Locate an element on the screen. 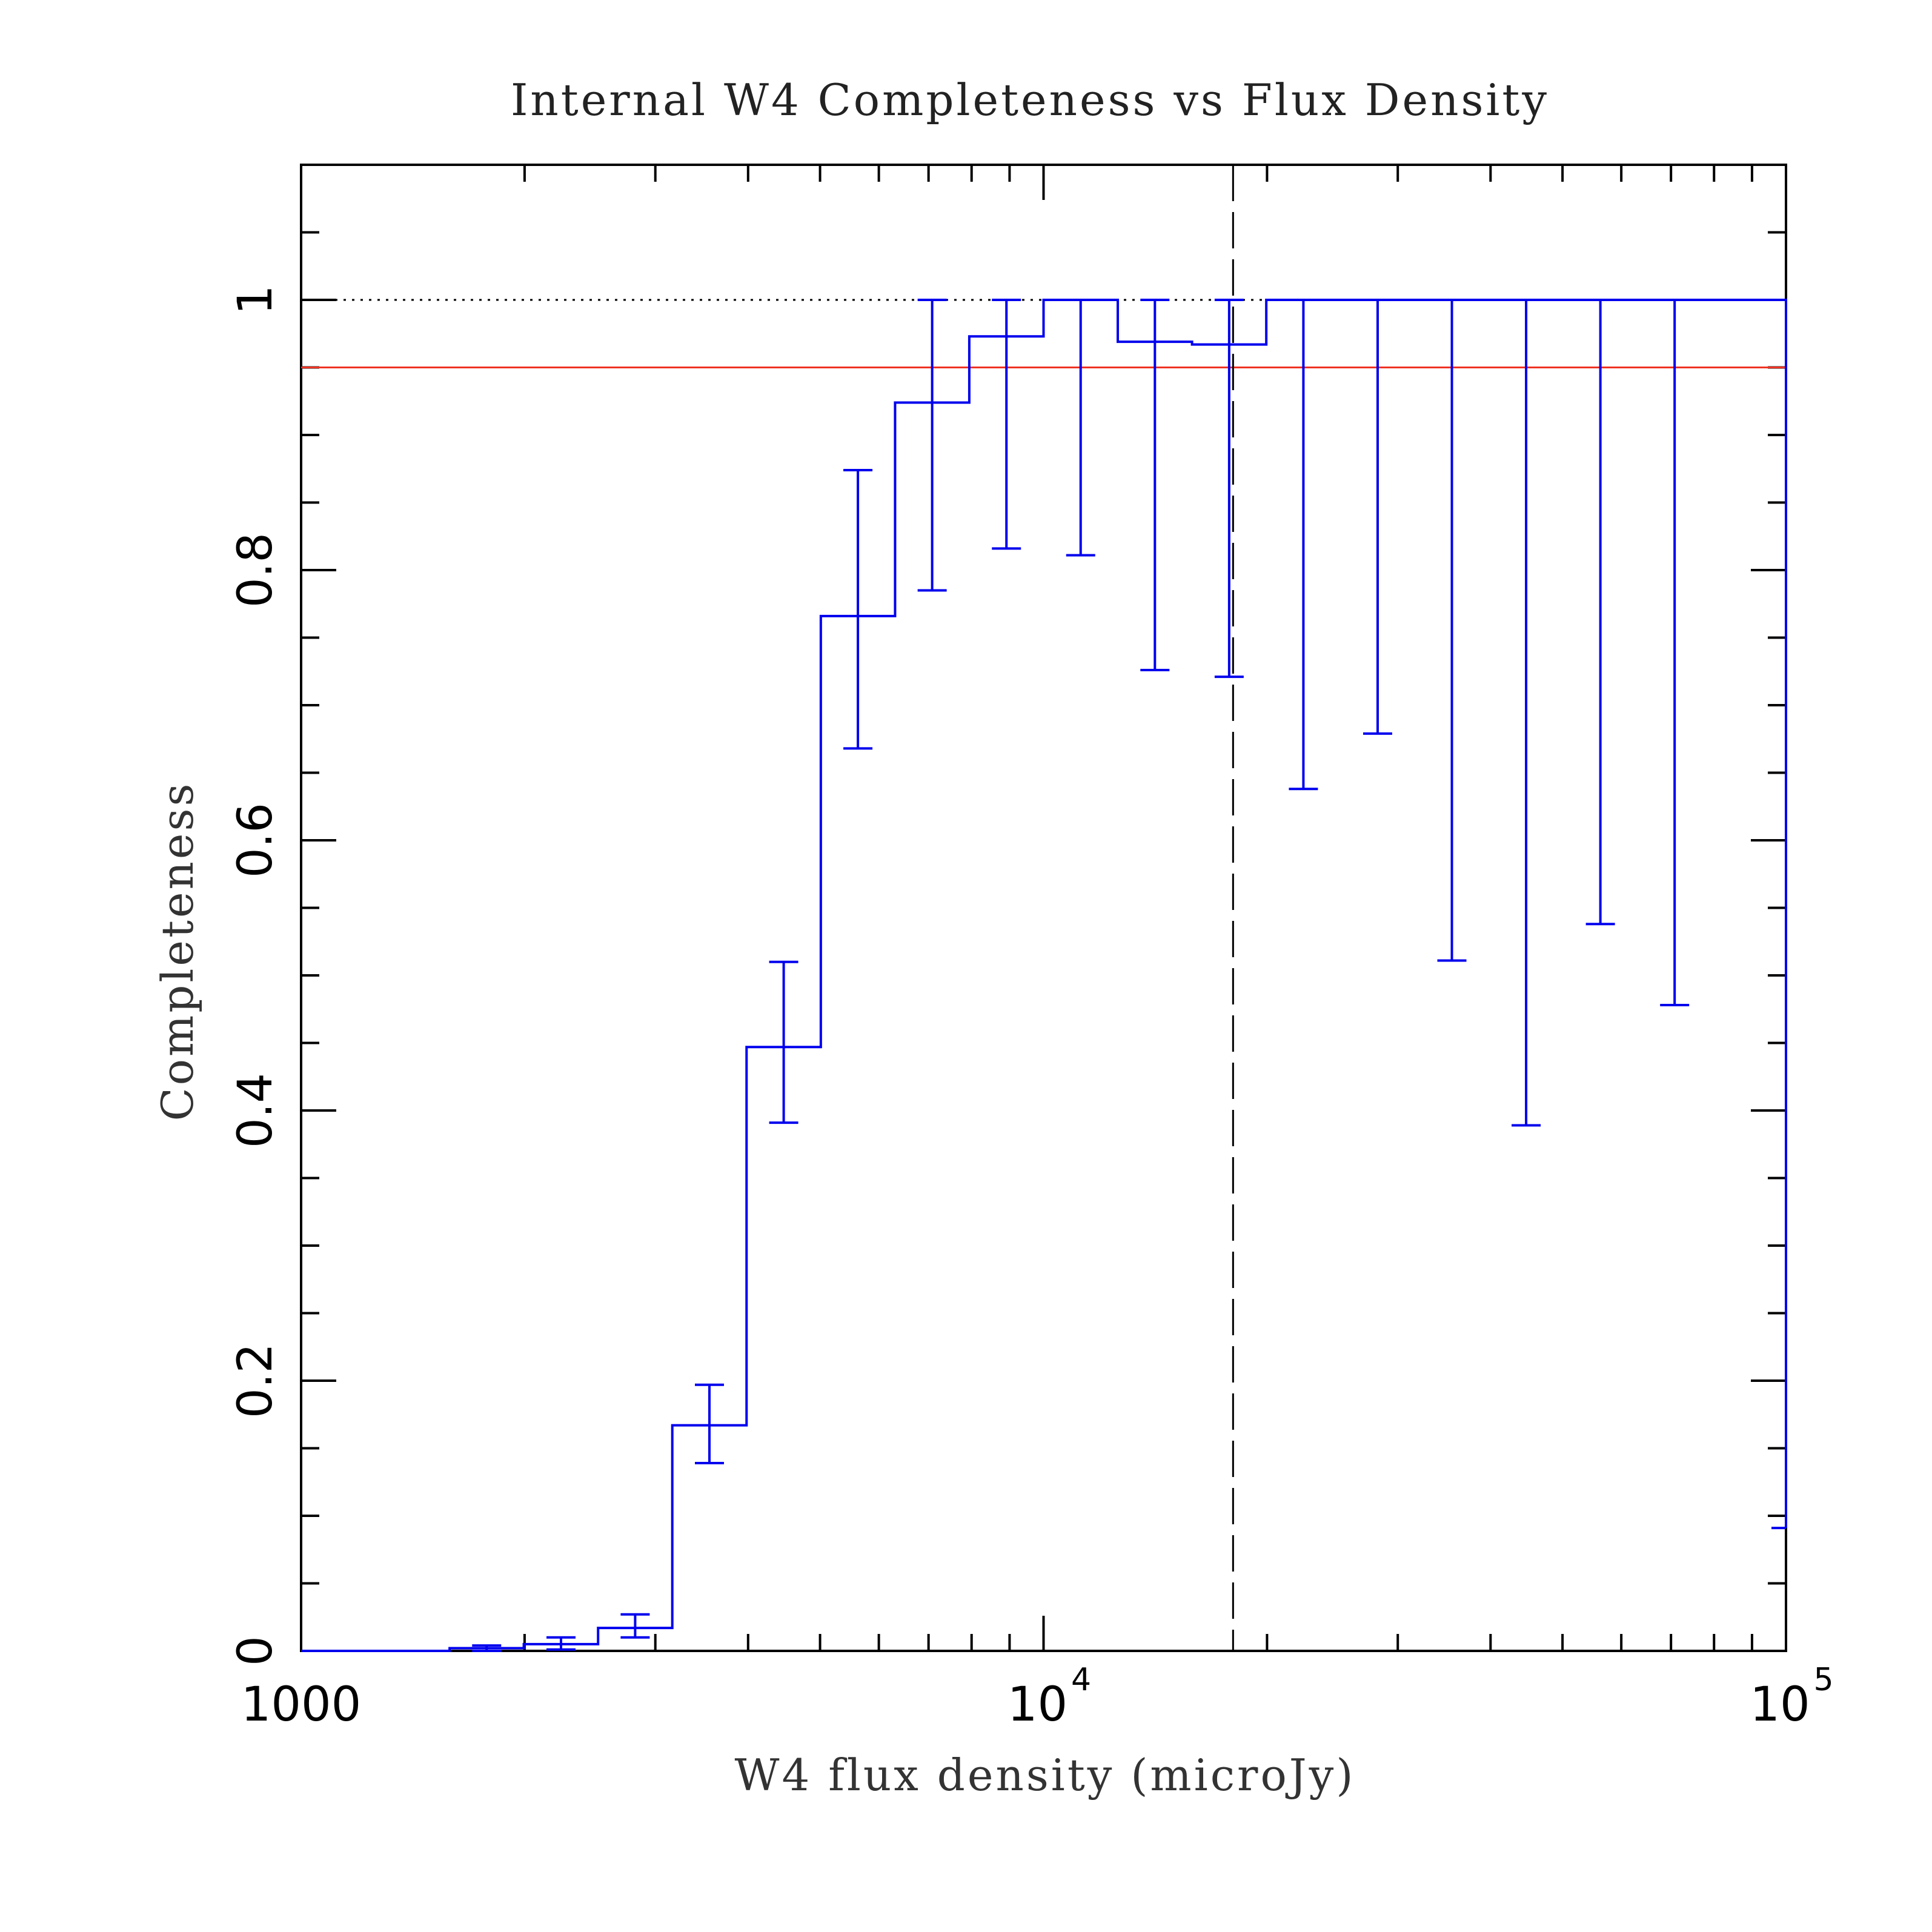  y-tick-label: 0.2 is located at coordinates (255, 1380).